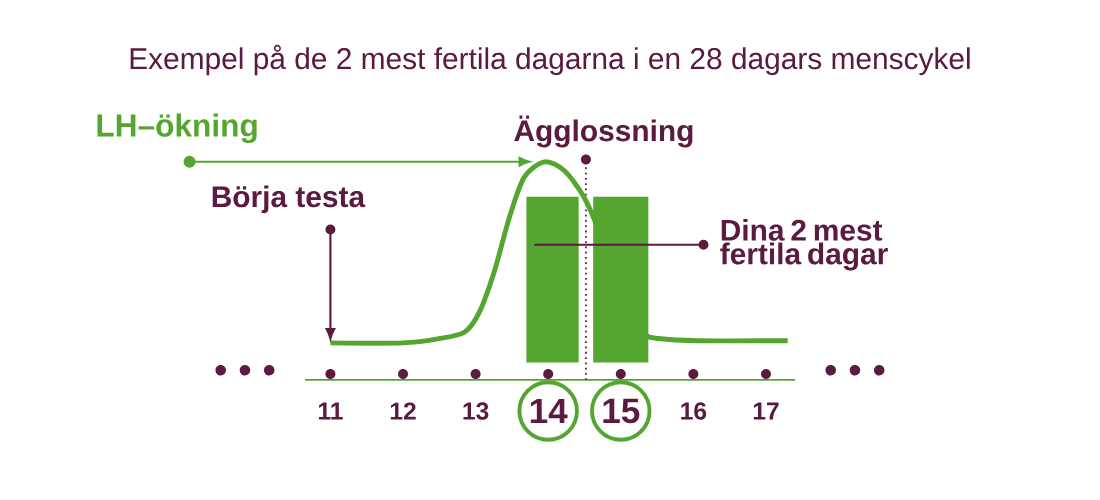 This screenshot has width=1100, height=500. Describe the element at coordinates (550, 60) in the screenshot. I see `chart-title: Exempel på de 2 mest fertila dagarna i en 28 dagars menscykel` at that location.